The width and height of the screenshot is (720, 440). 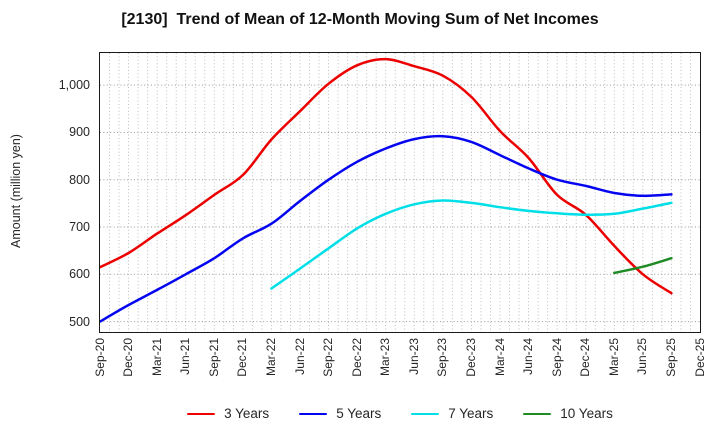 What do you see at coordinates (356, 357) in the screenshot?
I see `x-tick-label: Dec-22` at bounding box center [356, 357].